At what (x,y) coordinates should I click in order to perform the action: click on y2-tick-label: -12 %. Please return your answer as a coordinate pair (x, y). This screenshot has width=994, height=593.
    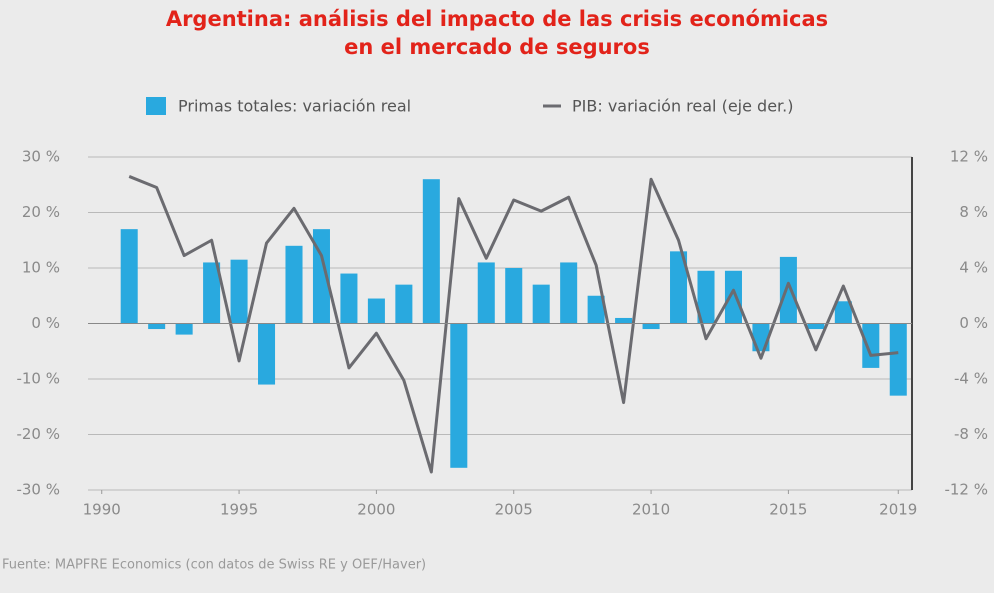
    Looking at the image, I should click on (966, 490).